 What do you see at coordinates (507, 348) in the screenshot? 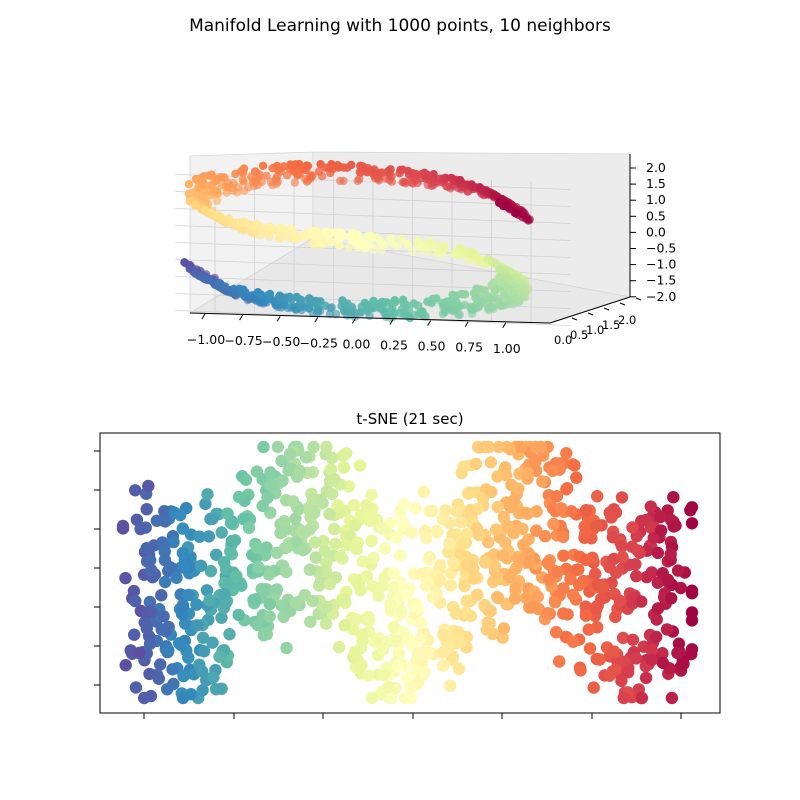
I see `x-tick-label-3d: 1.00` at bounding box center [507, 348].